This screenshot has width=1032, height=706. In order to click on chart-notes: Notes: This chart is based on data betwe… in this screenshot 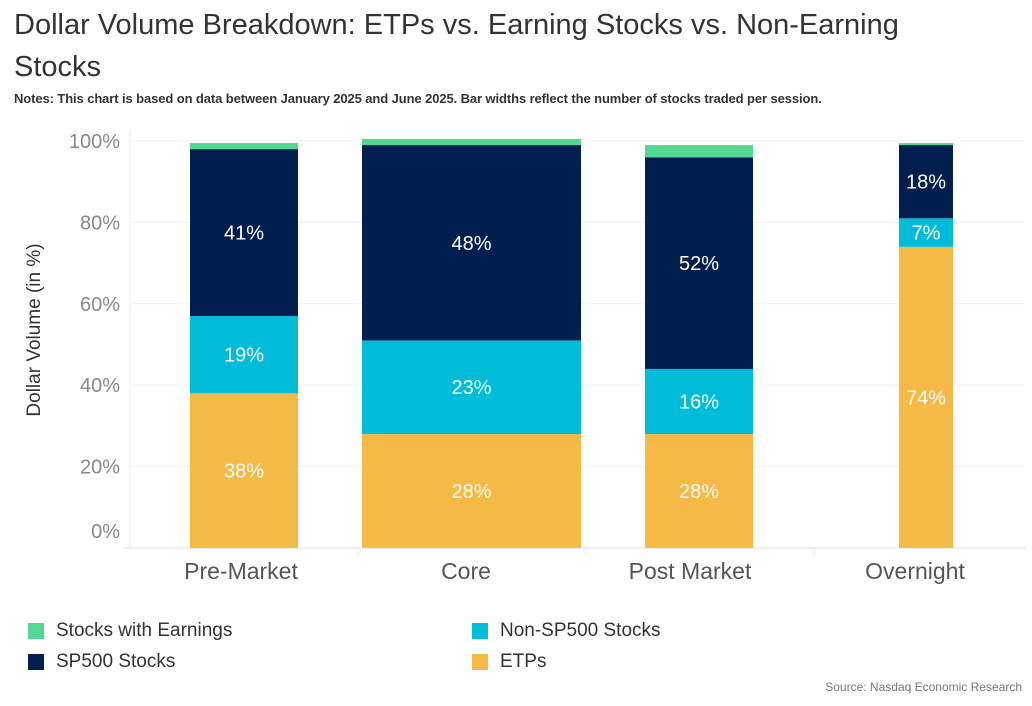, I will do `click(418, 98)`.